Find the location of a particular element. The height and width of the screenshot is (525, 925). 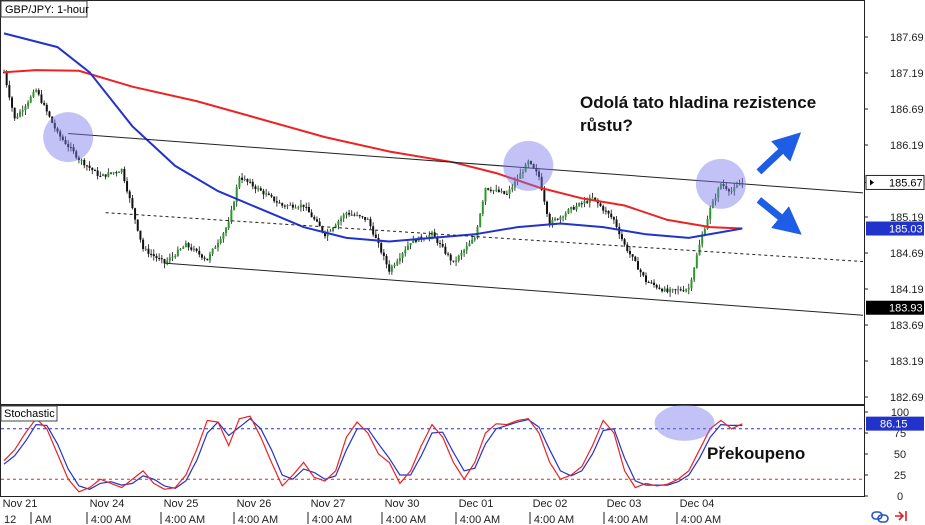

stochastic-k-line is located at coordinates (373, 454).